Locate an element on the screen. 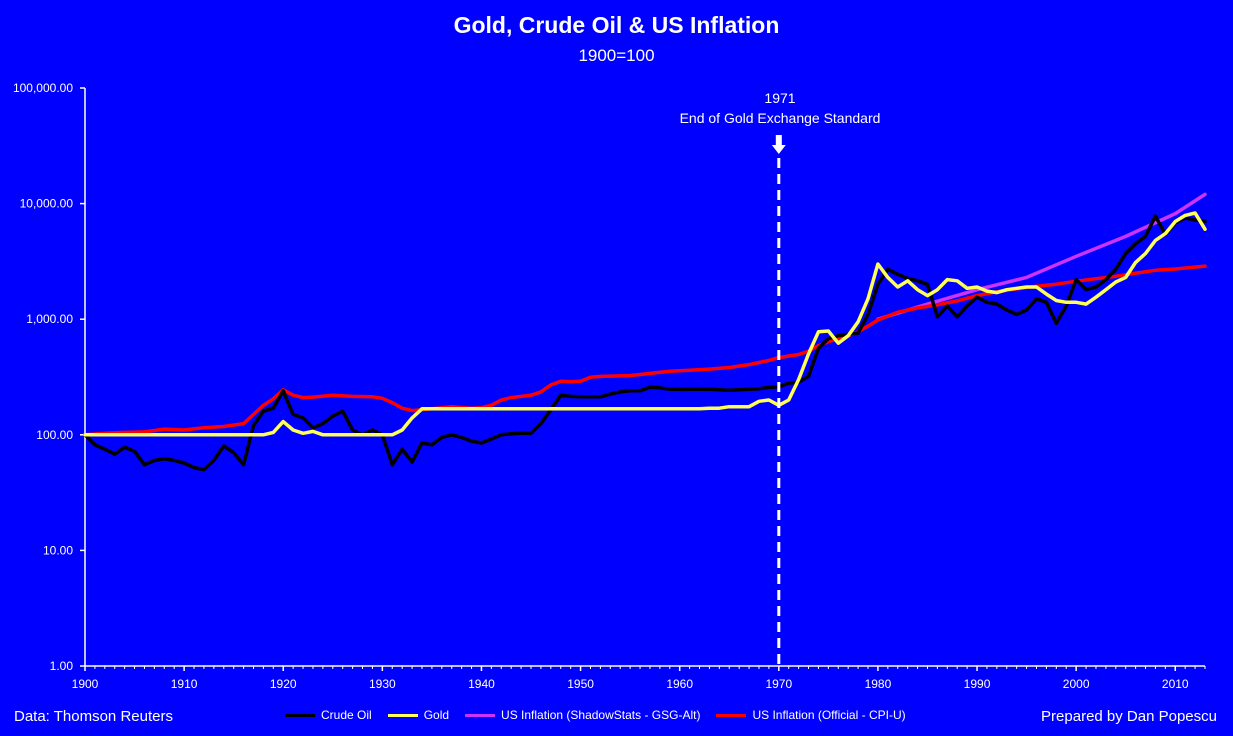 This screenshot has height=736, width=1233. y-tick-label: 1,000.00 is located at coordinates (49, 319).